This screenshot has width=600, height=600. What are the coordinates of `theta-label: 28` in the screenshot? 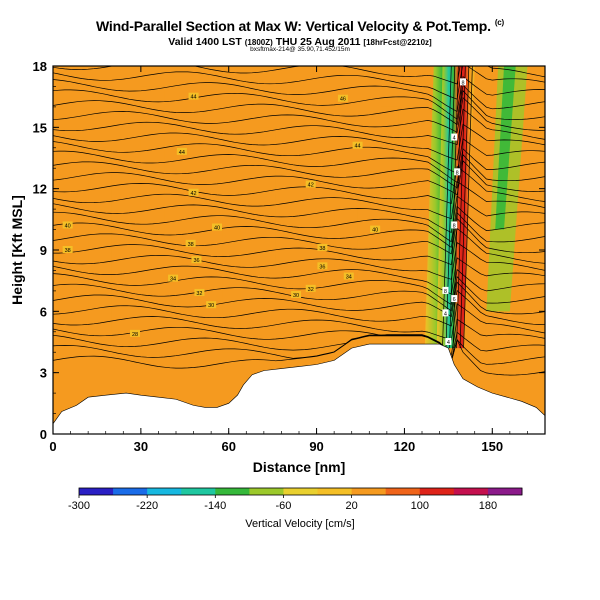 It's located at (135, 335).